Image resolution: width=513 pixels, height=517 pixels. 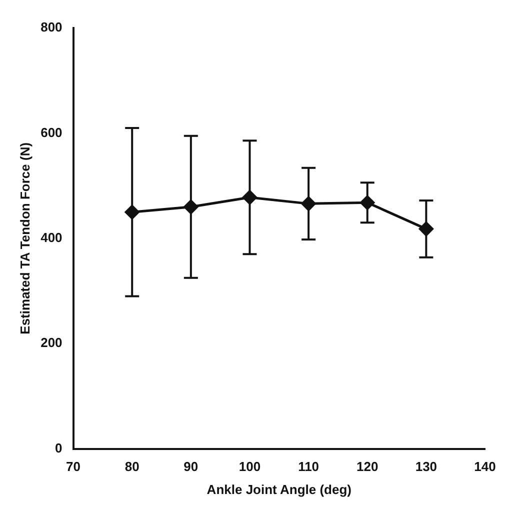 What do you see at coordinates (51, 132) in the screenshot?
I see `y-tick-label: 600` at bounding box center [51, 132].